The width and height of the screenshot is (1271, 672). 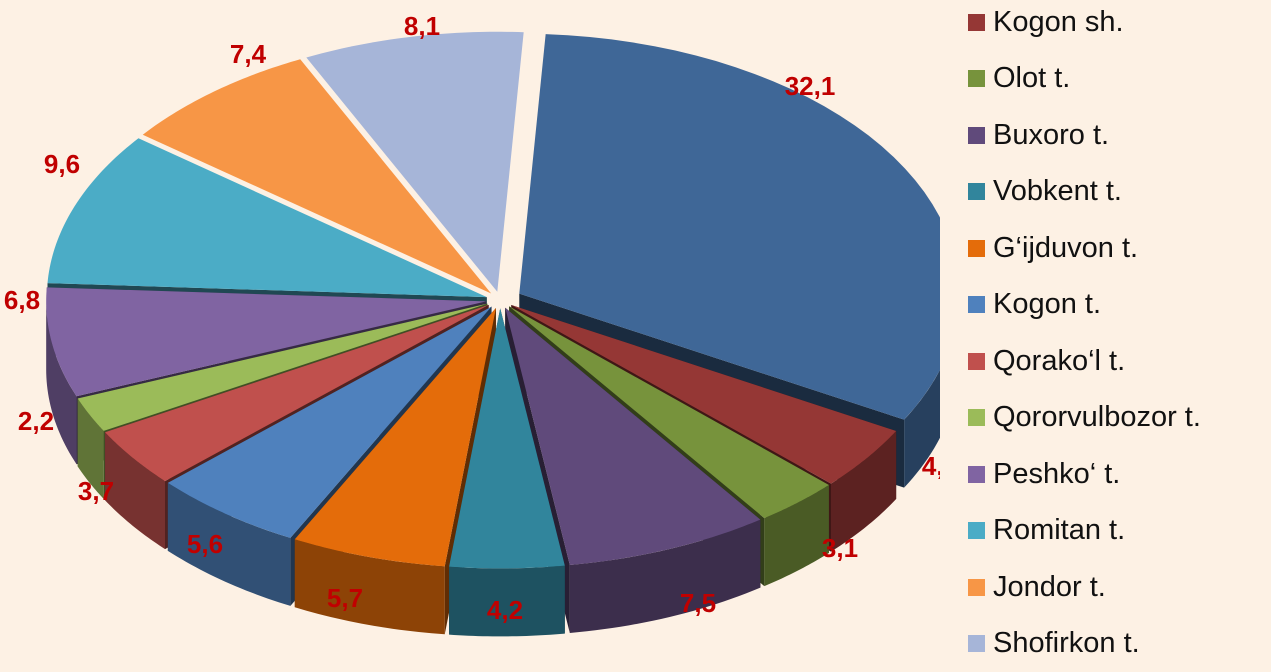 What do you see at coordinates (810, 86) in the screenshot?
I see `data-label: 32,1` at bounding box center [810, 86].